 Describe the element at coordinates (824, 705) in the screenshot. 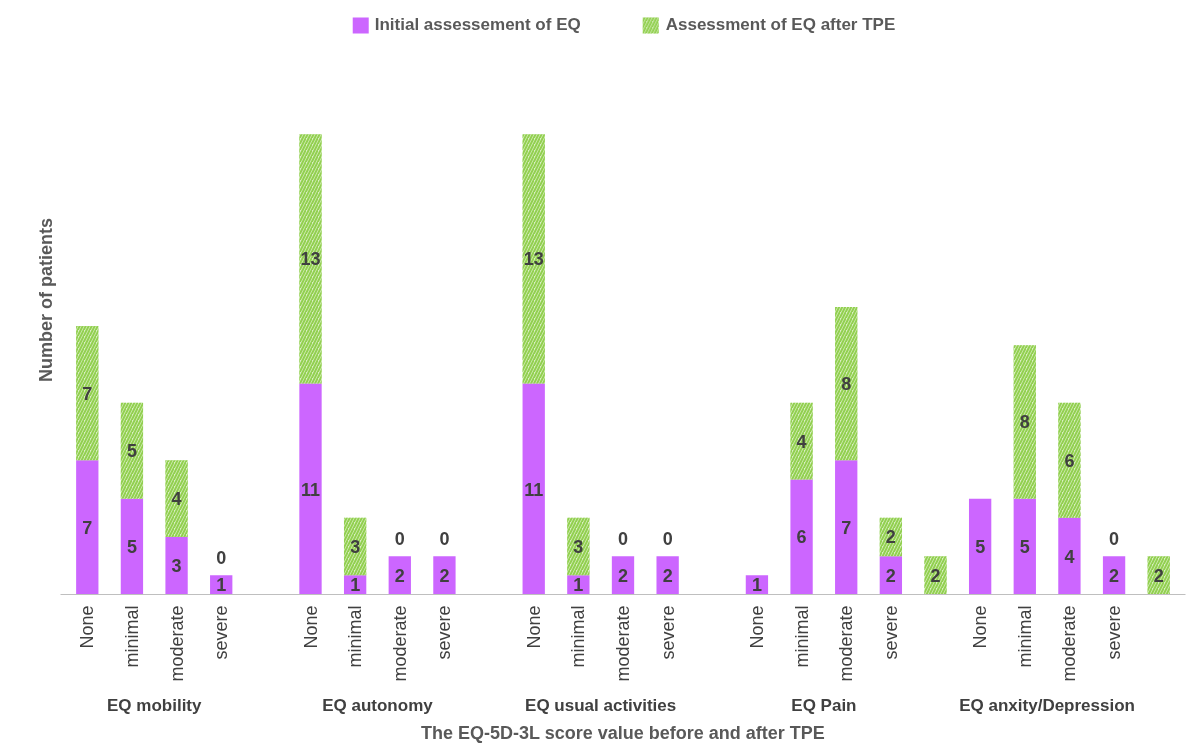

I see `text: EQ Pain` at that location.